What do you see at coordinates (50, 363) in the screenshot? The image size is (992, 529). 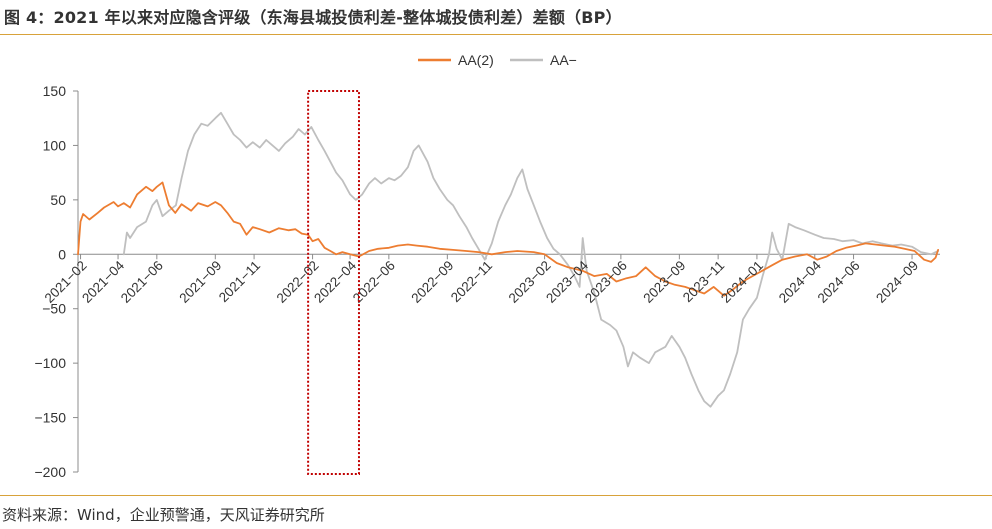 I see `y-tick-label: −100` at bounding box center [50, 363].